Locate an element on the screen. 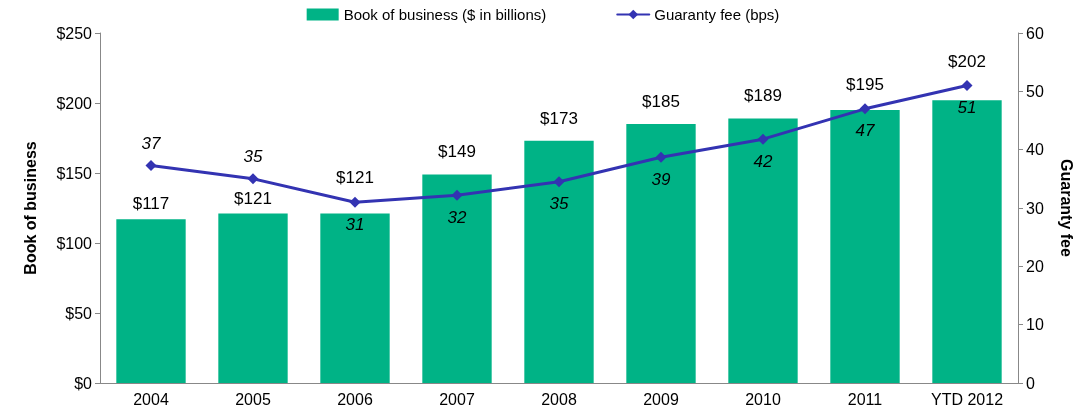  data-label: 37 is located at coordinates (151, 143).